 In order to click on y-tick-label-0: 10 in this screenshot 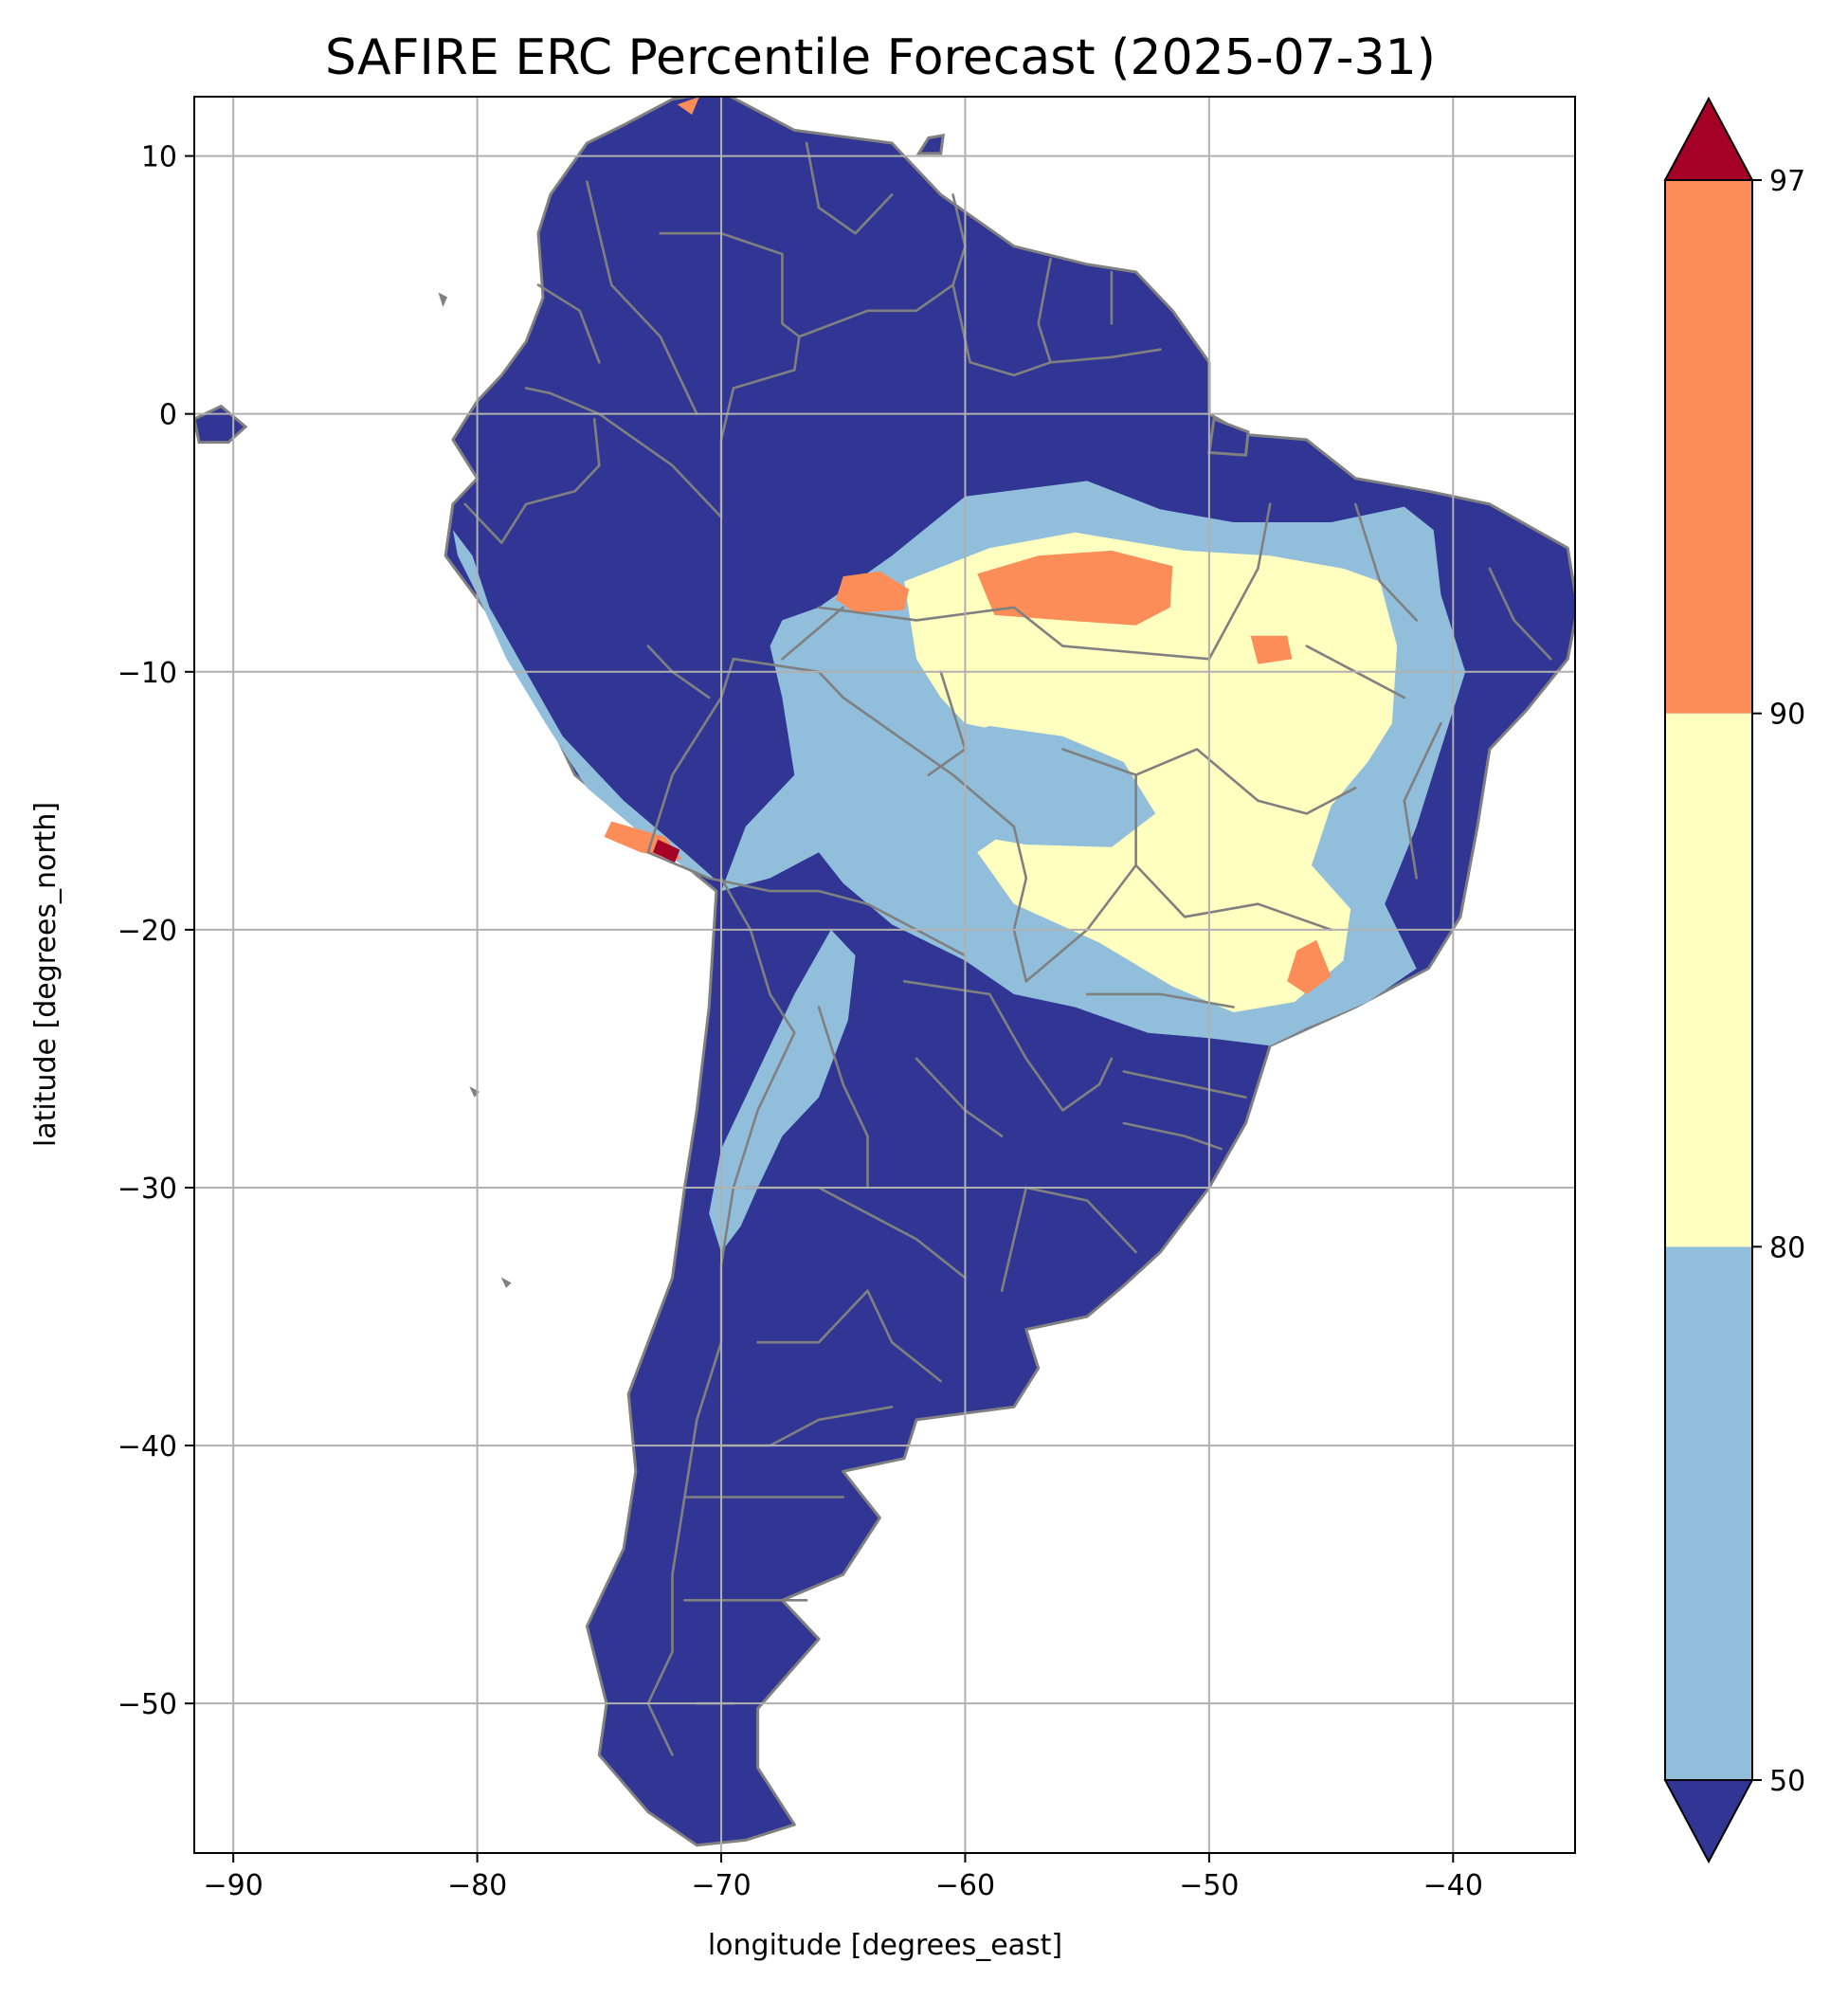, I will do `click(159, 157)`.